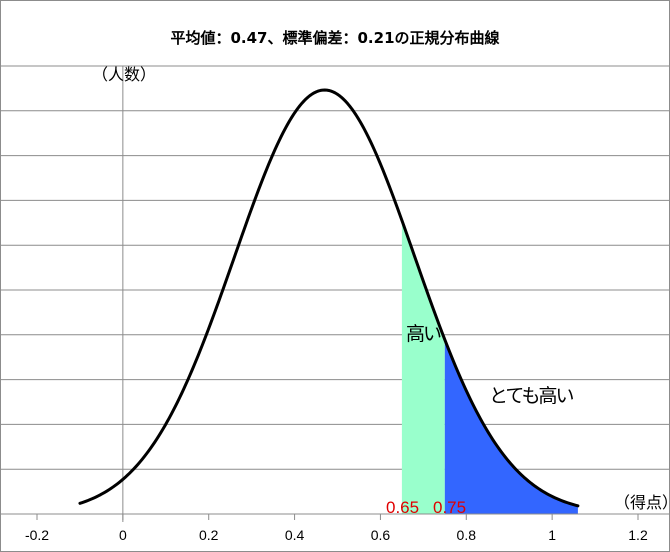  I want to click on x-tick-label: -0.2, so click(37, 535).